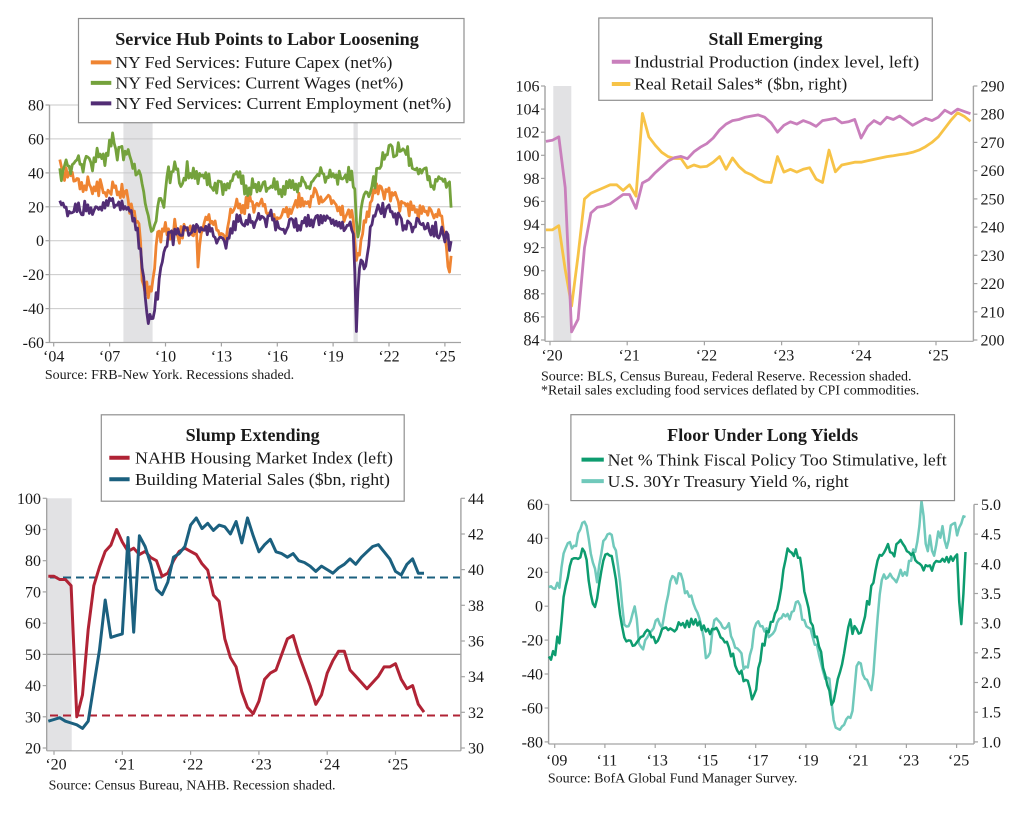  I want to click on svg-text: 86, so click(532, 317).